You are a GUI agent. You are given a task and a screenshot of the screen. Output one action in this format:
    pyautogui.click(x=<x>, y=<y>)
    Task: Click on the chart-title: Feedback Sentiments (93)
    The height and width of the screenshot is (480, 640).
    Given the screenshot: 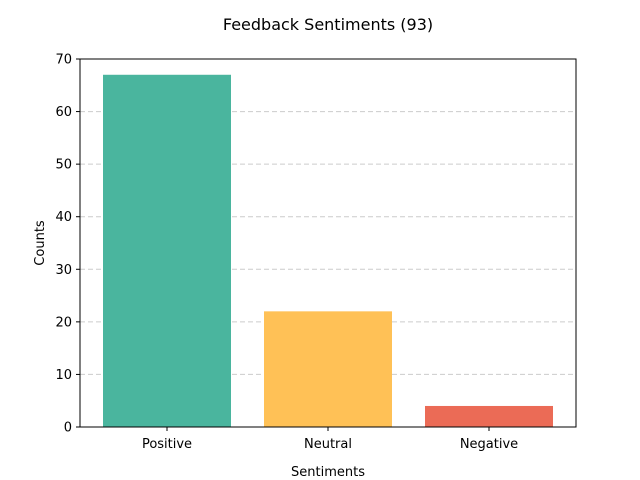 What is the action you would take?
    pyautogui.click(x=328, y=24)
    